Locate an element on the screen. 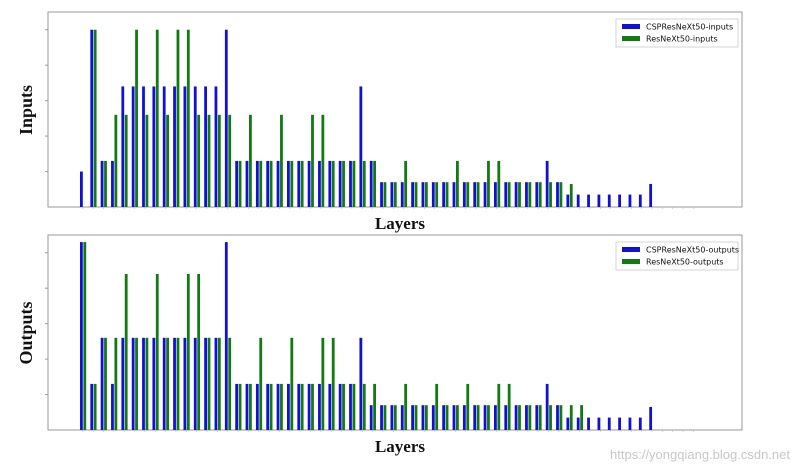 The image size is (800, 468). y-axis-label: Outputs is located at coordinates (26, 332).